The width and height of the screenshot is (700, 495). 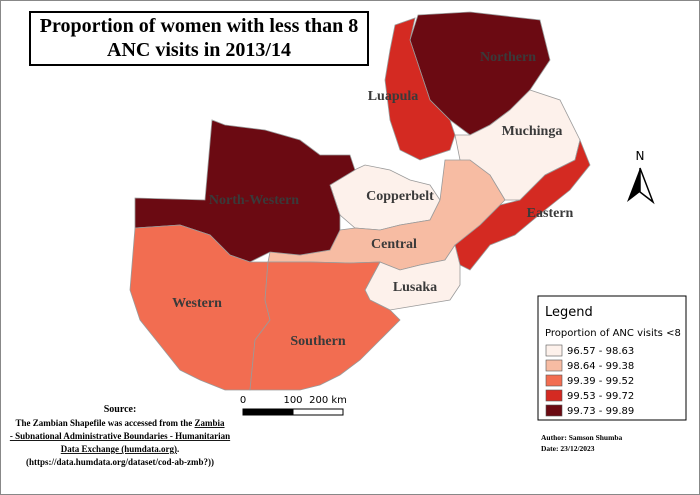 What do you see at coordinates (600, 351) in the screenshot?
I see `legend-label: 96.57 - 98.63` at bounding box center [600, 351].